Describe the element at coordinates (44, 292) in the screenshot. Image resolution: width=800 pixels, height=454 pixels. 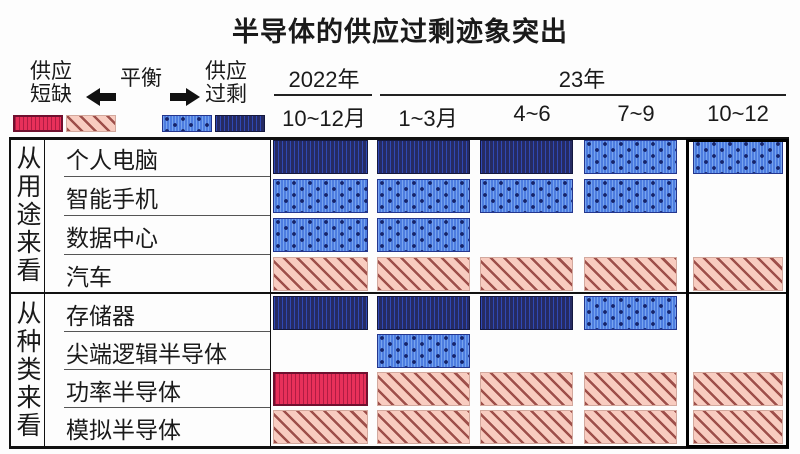
I see `group-column-divider` at that location.